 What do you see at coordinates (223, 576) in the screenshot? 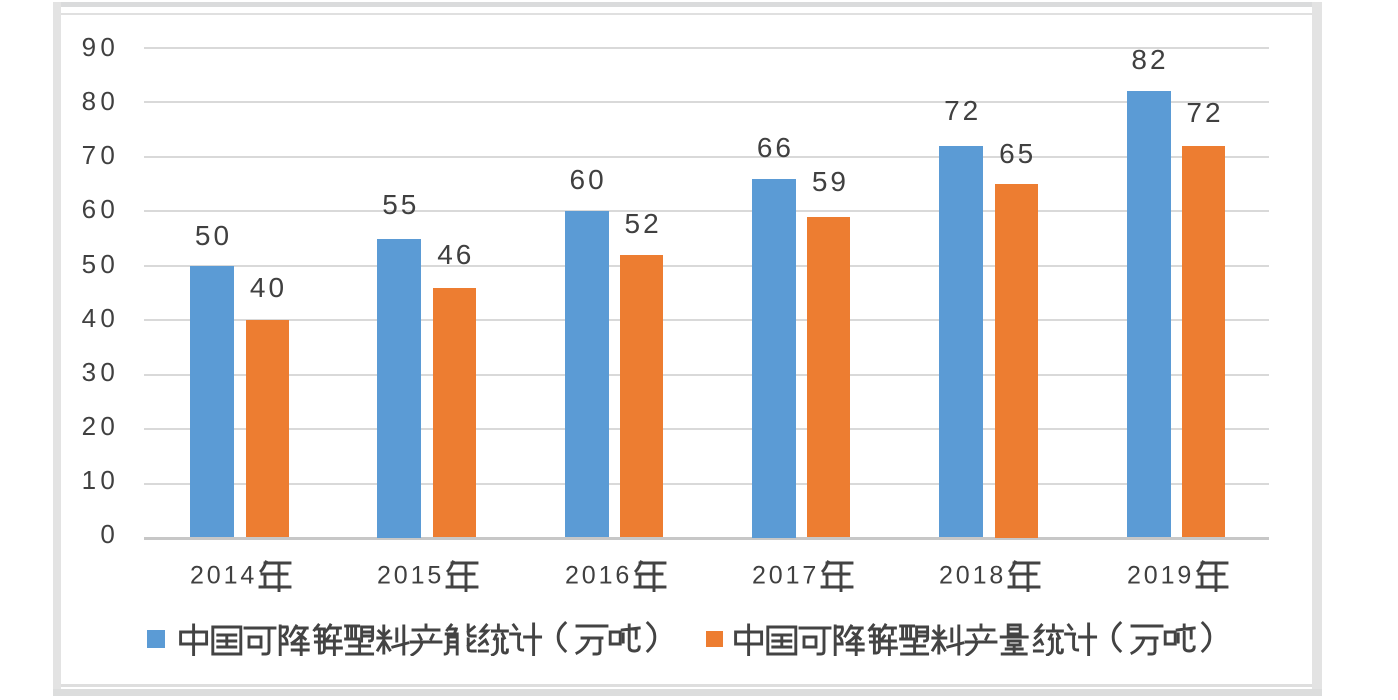
I see `svg-text: 2014` at bounding box center [223, 576].